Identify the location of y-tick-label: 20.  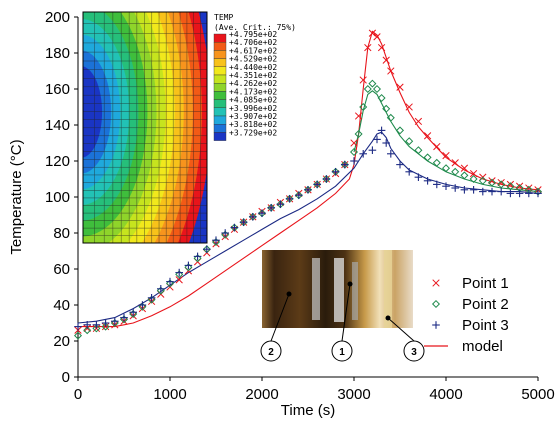
(61, 341).